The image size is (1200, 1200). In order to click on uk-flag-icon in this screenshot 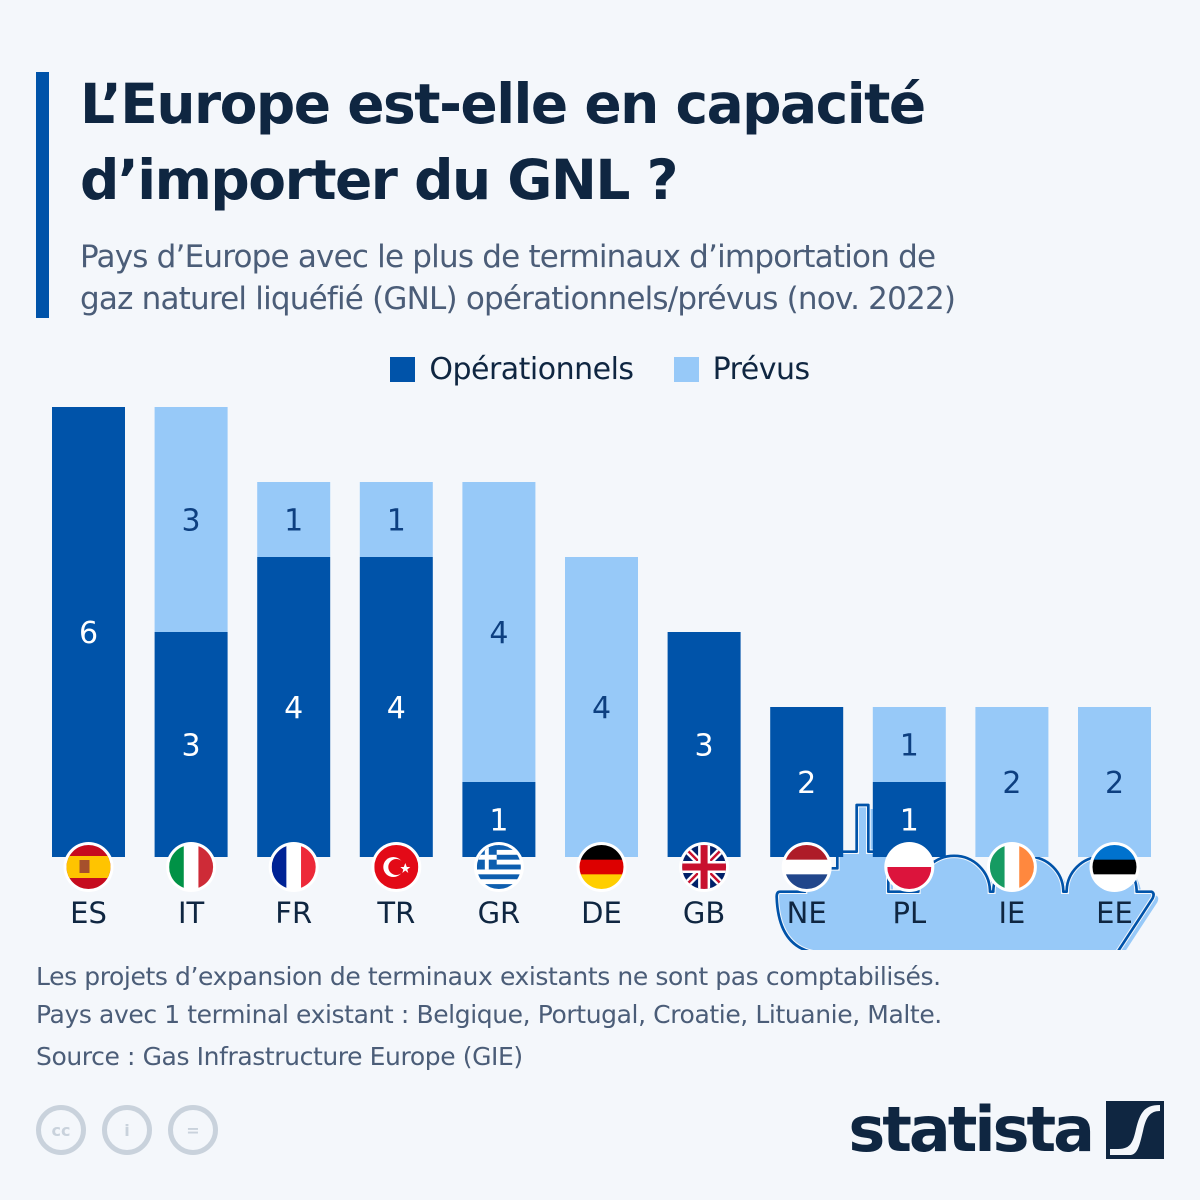, I will do `click(704, 867)`.